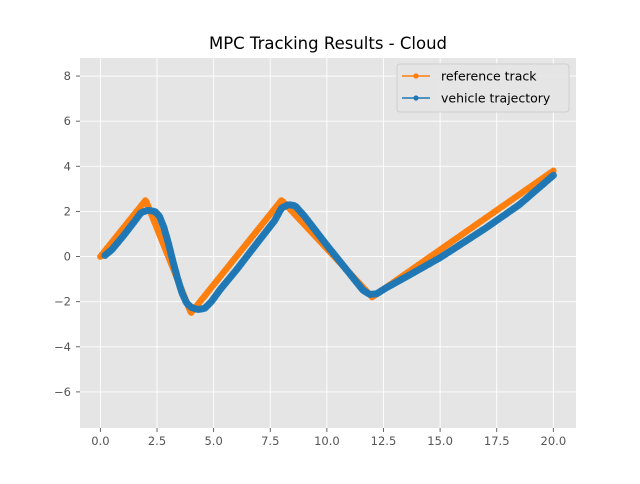 The height and width of the screenshot is (484, 640). Describe the element at coordinates (328, 43) in the screenshot. I see `chart-title: MPC Tracking Results - Cloud` at that location.